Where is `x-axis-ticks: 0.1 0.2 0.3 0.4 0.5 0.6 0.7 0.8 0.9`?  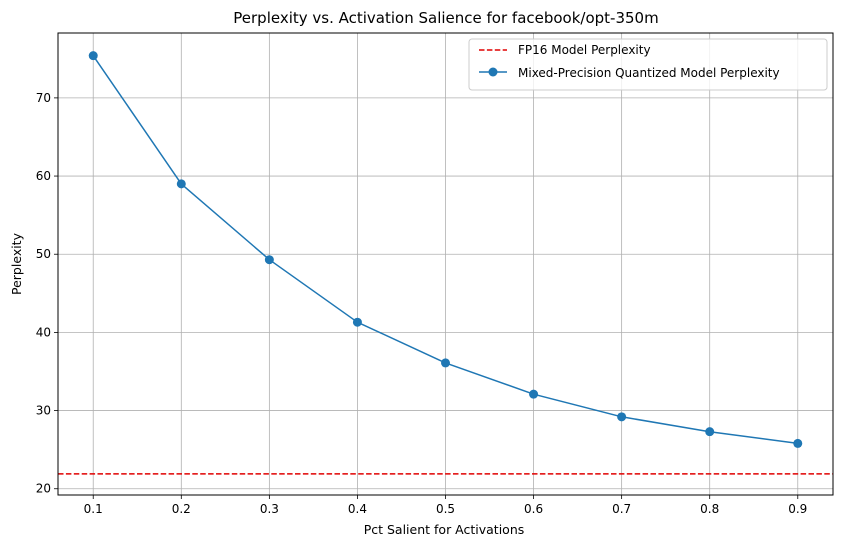 x-axis-ticks: 0.1 0.2 0.3 0.4 0.5 0.6 0.7 0.8 0.9 is located at coordinates (445, 505).